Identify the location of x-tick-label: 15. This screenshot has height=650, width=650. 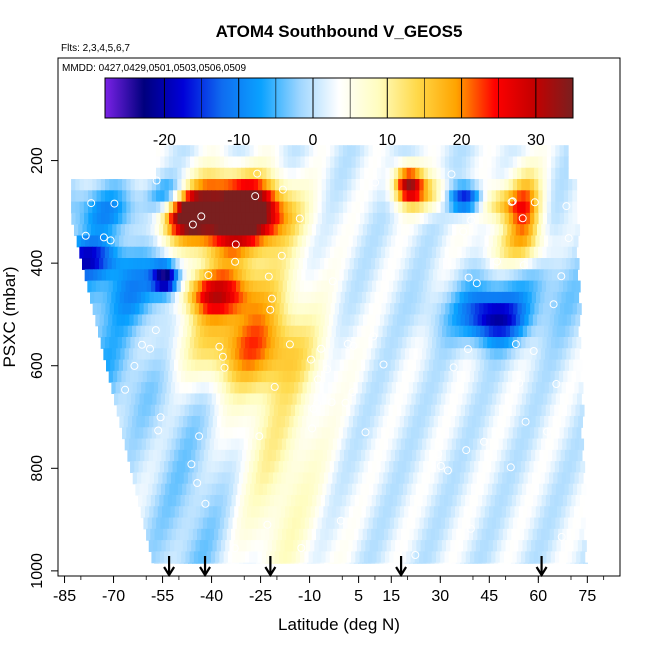
(391, 596).